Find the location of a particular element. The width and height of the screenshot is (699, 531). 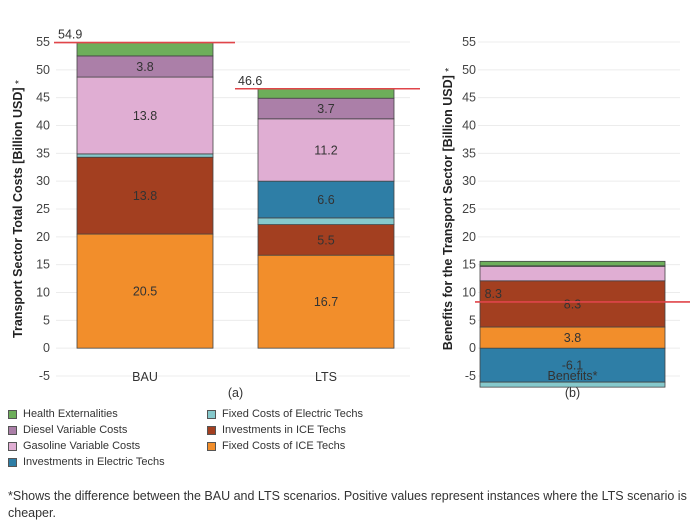

data-label: 3.7 is located at coordinates (325, 109).